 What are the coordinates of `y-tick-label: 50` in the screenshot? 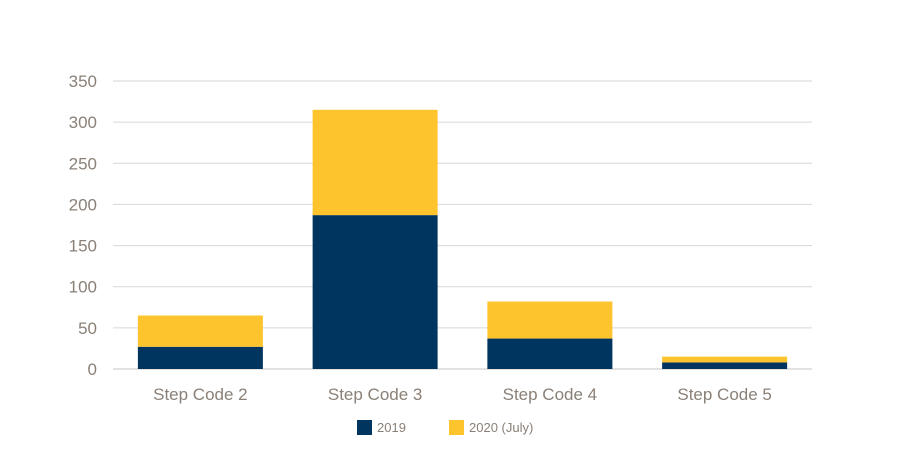 It's located at (87, 328).